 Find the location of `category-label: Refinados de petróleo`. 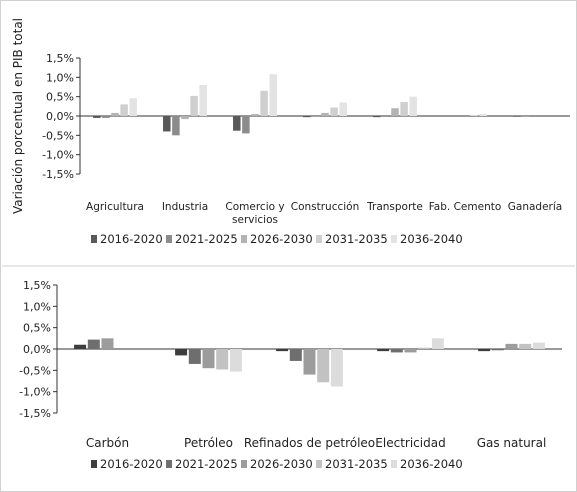

category-label: Refinados de petróleo is located at coordinates (309, 443).